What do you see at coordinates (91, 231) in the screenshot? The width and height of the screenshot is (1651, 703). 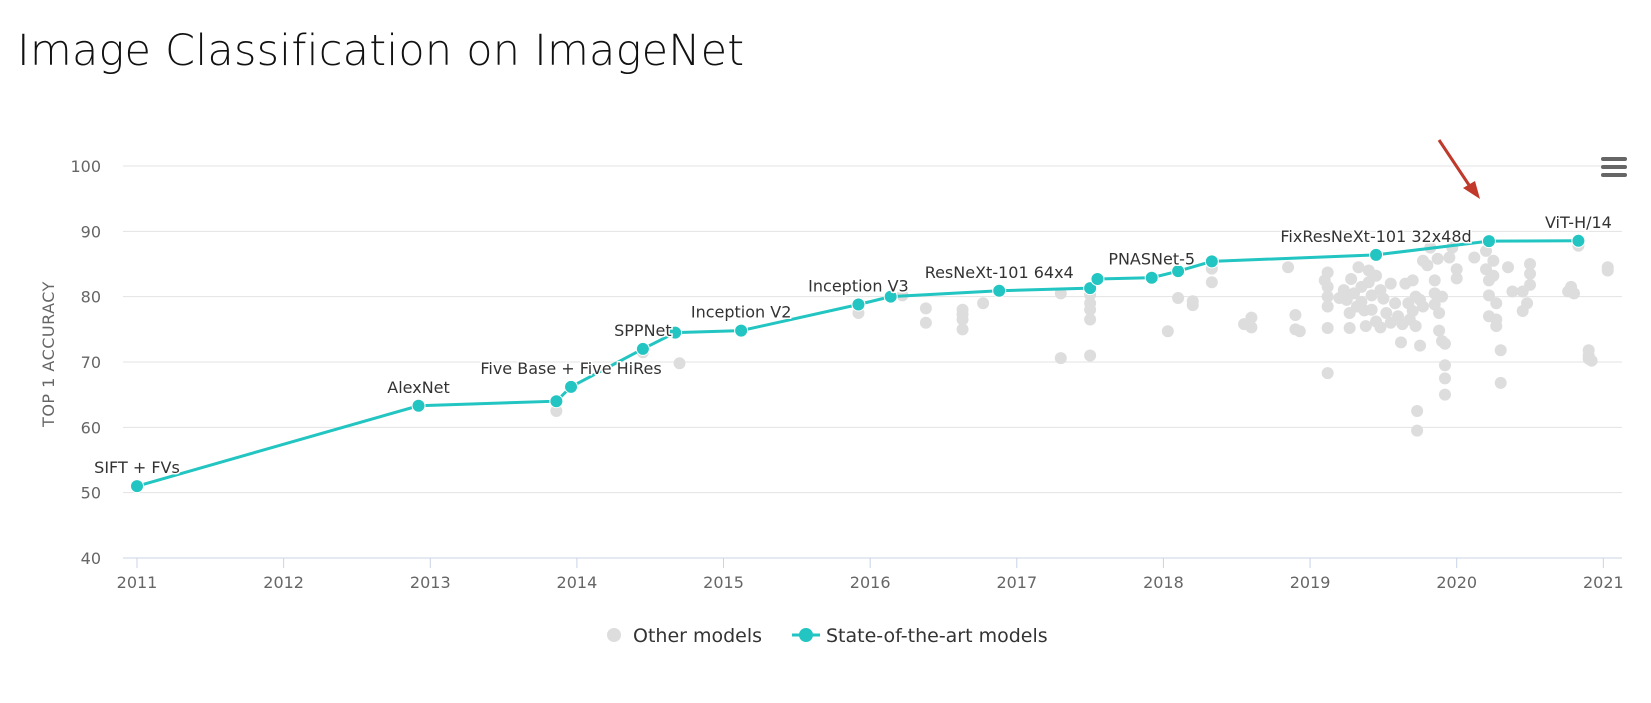 I see `y-tick-label: 90` at bounding box center [91, 231].